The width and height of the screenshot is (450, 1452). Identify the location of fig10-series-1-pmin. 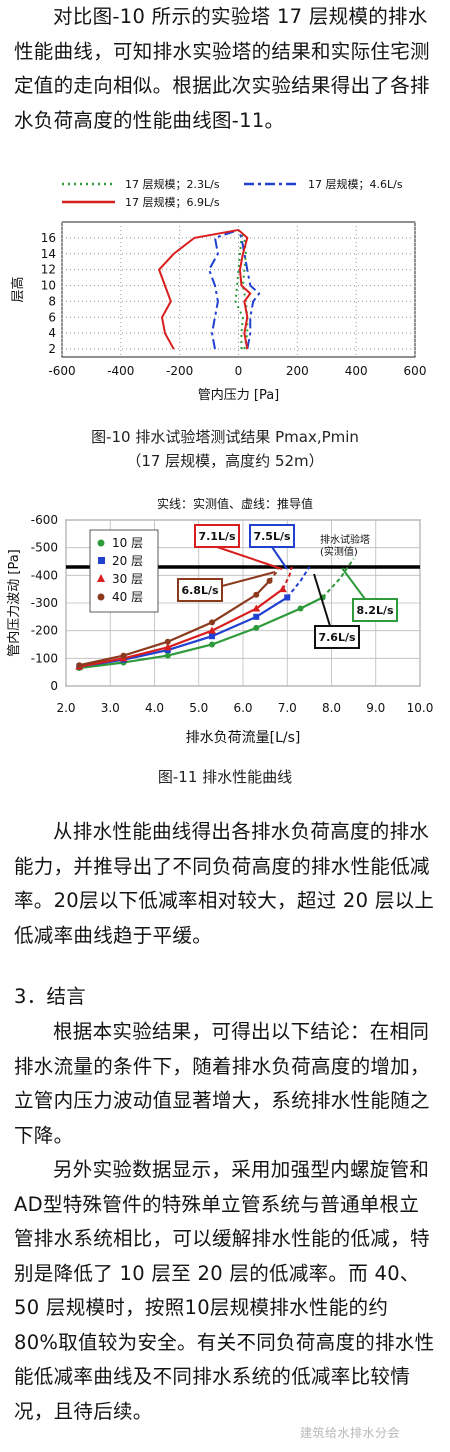
(223, 289).